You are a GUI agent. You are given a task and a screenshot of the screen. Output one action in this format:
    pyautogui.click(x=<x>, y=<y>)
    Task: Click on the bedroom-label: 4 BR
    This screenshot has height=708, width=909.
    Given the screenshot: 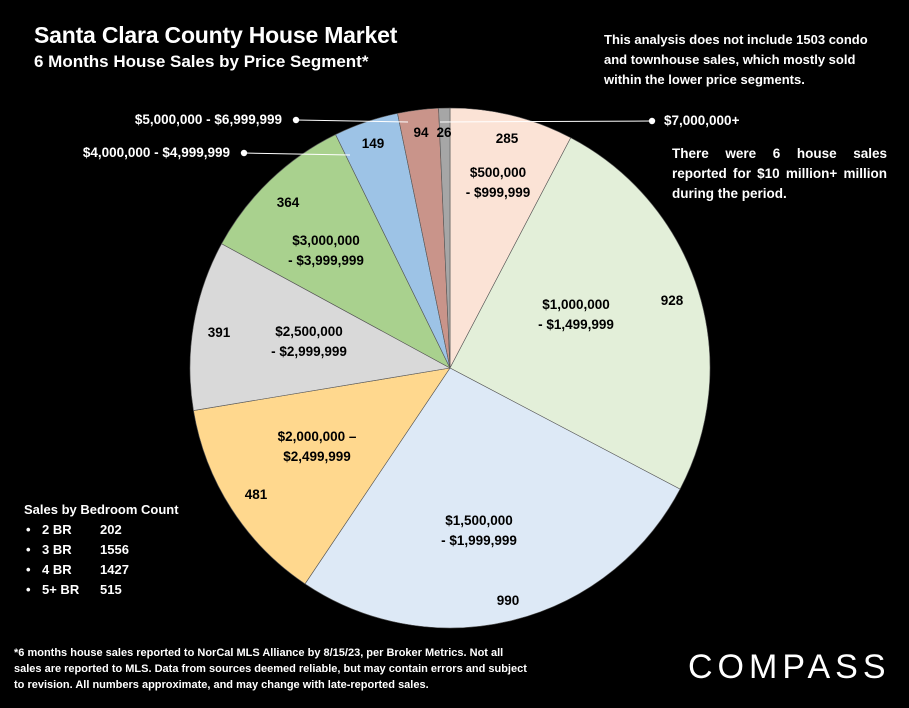 What is the action you would take?
    pyautogui.click(x=57, y=569)
    